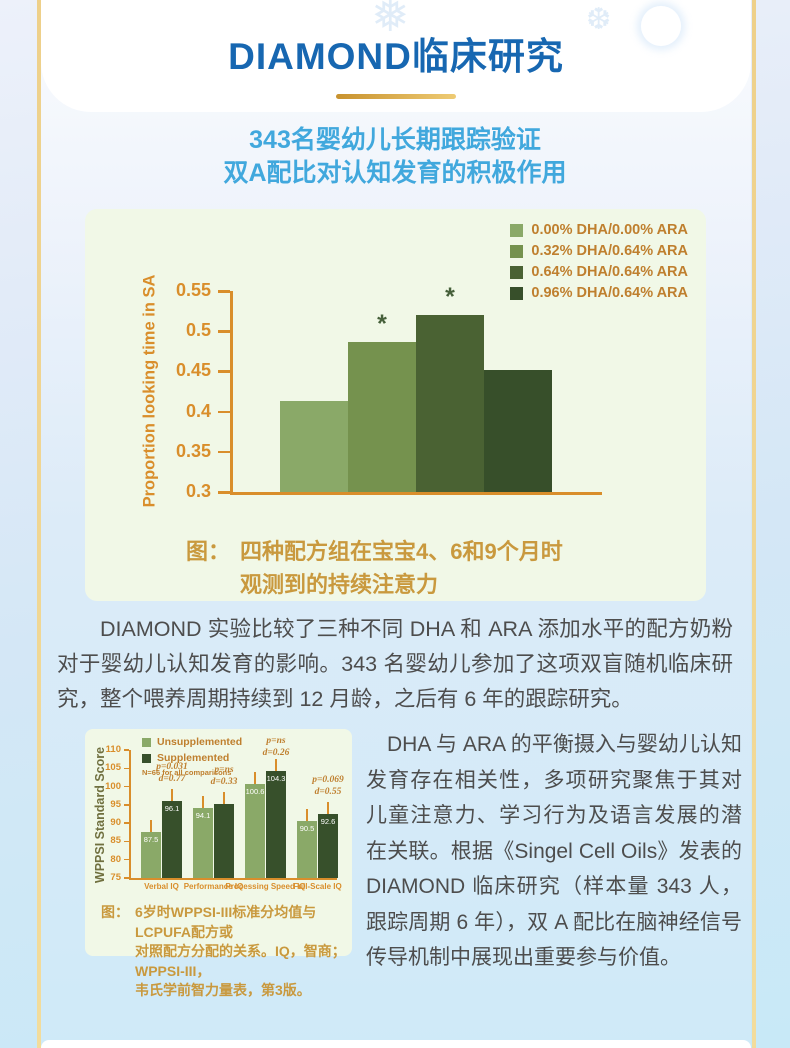 Image resolution: width=790 pixels, height=1048 pixels. What do you see at coordinates (113, 749) in the screenshot?
I see `y-axis-tick-label: 110` at bounding box center [113, 749].